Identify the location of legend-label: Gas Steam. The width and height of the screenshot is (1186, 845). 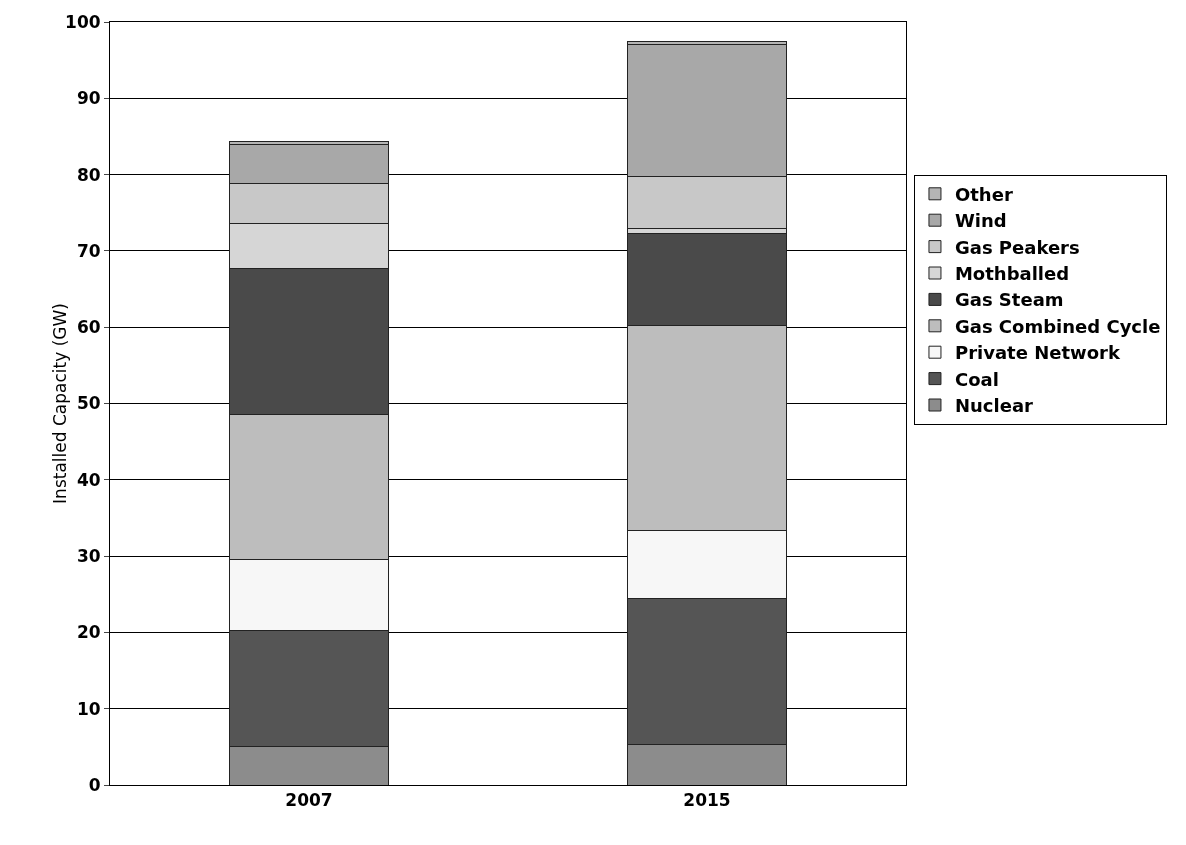
(1009, 300).